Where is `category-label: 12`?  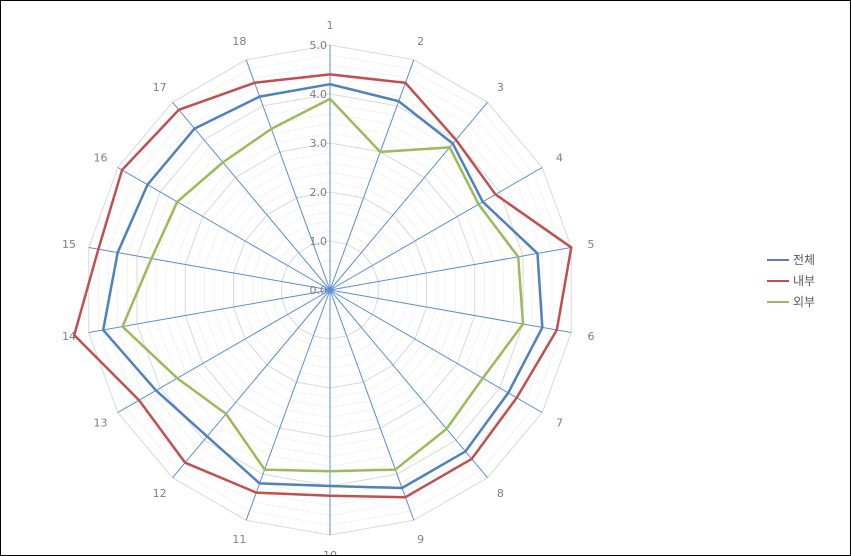 category-label: 12 is located at coordinates (160, 493).